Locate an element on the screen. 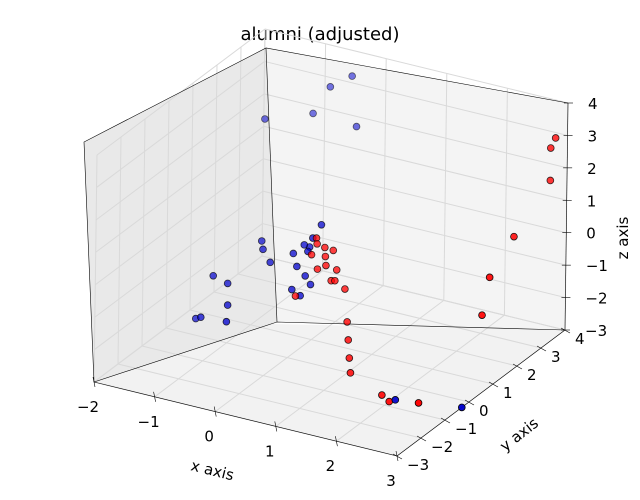  x-tick-label: 0 is located at coordinates (209, 437).